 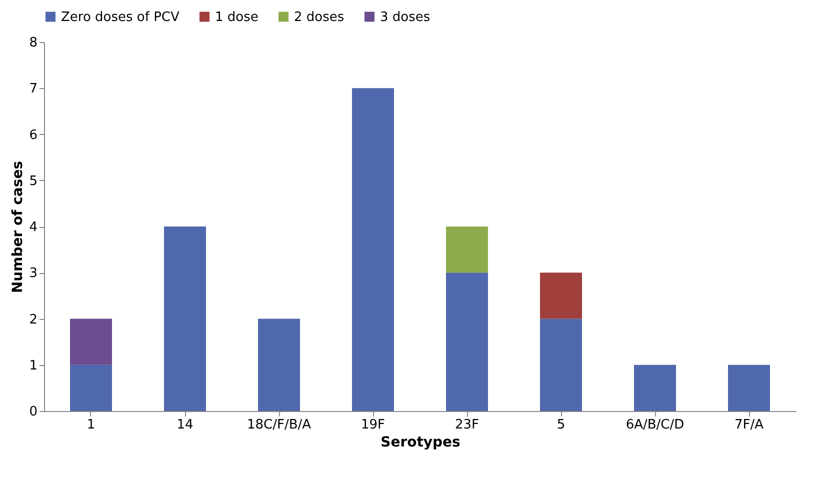 I want to click on x-axis-title: Serotypes, so click(x=420, y=442).